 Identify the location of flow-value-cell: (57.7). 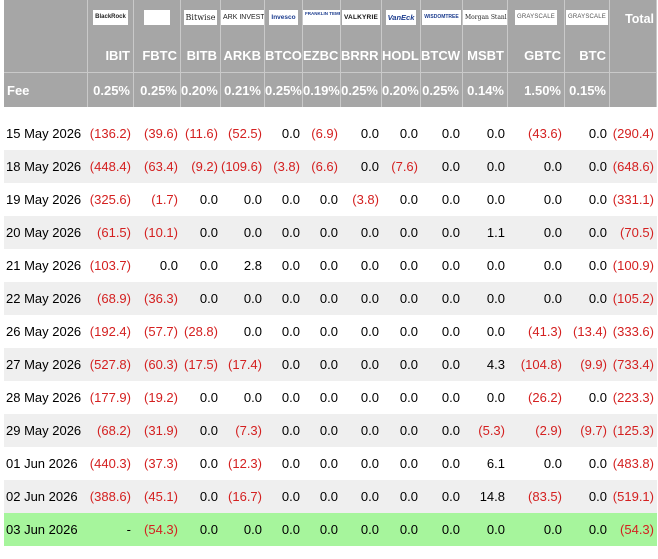
(161, 331).